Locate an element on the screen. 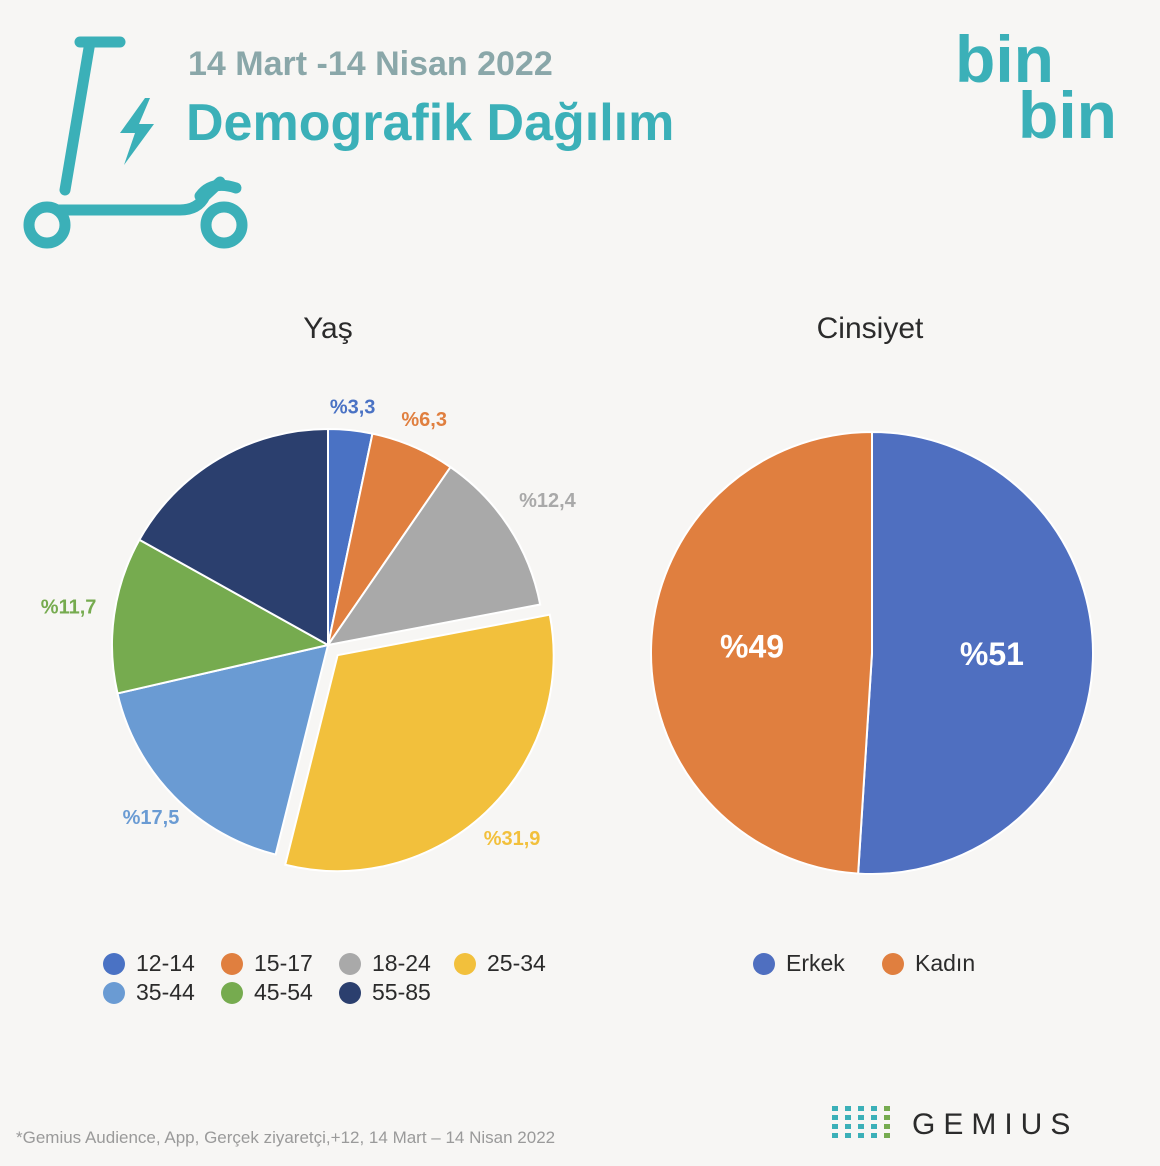 Image resolution: width=1160 pixels, height=1166 pixels. page-title: Demografik Dağılım is located at coordinates (430, 123).